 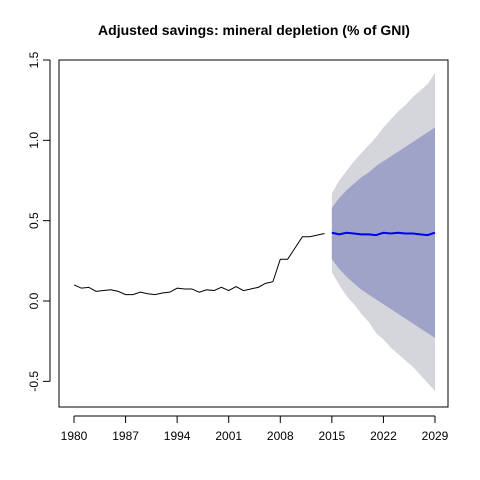 I want to click on y-tick-label: -0.5, so click(x=34, y=381).